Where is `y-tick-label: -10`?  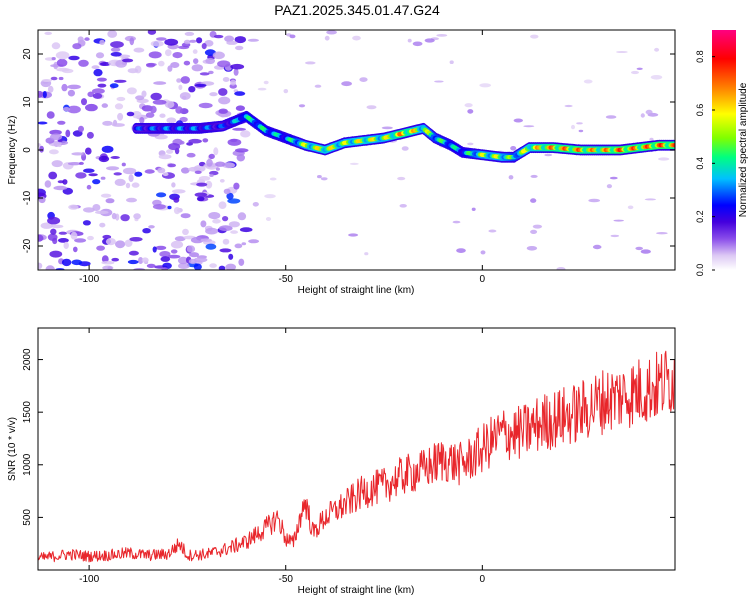 y-tick-label: -10 is located at coordinates (27, 197).